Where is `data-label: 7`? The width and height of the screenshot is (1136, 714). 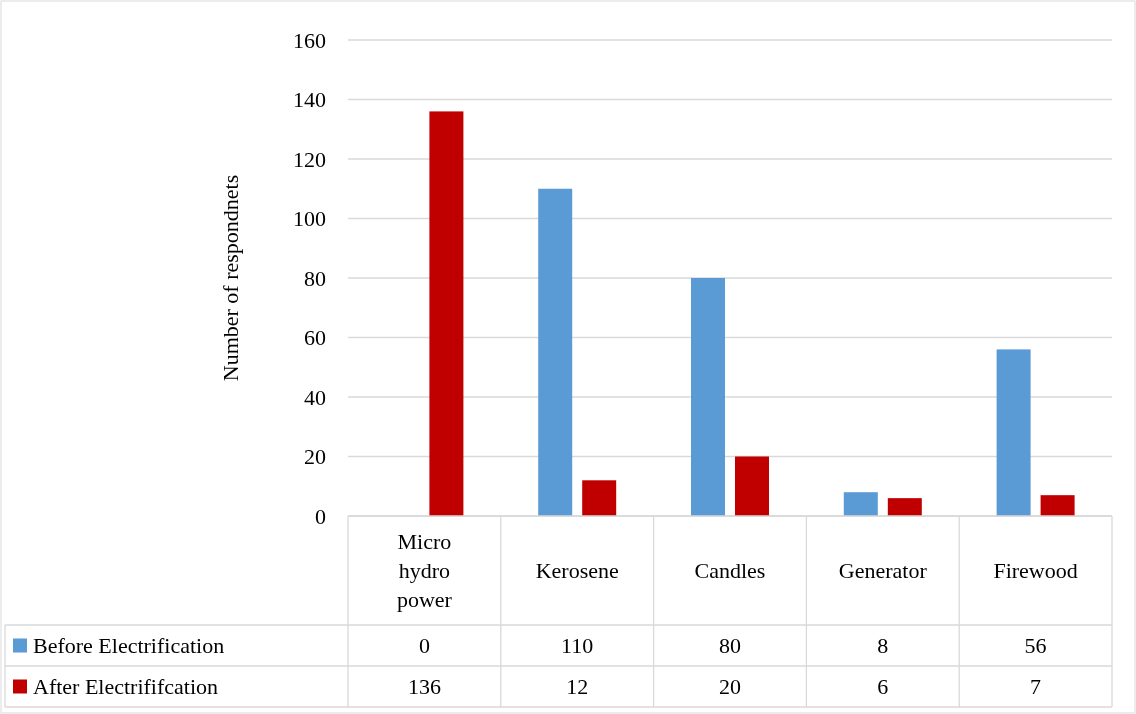
data-label: 7 is located at coordinates (1036, 687).